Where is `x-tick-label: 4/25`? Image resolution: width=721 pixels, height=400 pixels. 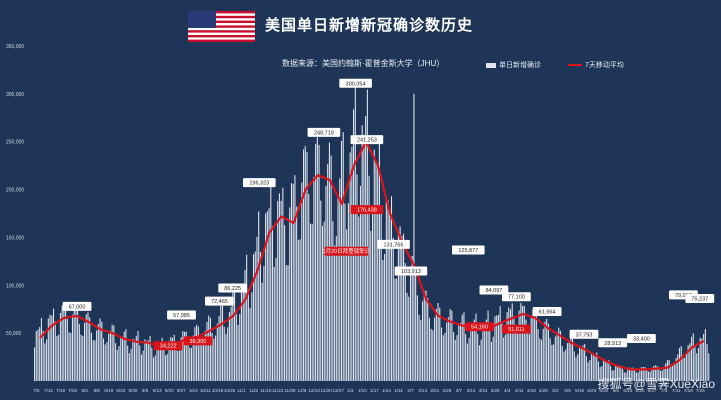 x-tick-label: 4/25 is located at coordinates (543, 390).